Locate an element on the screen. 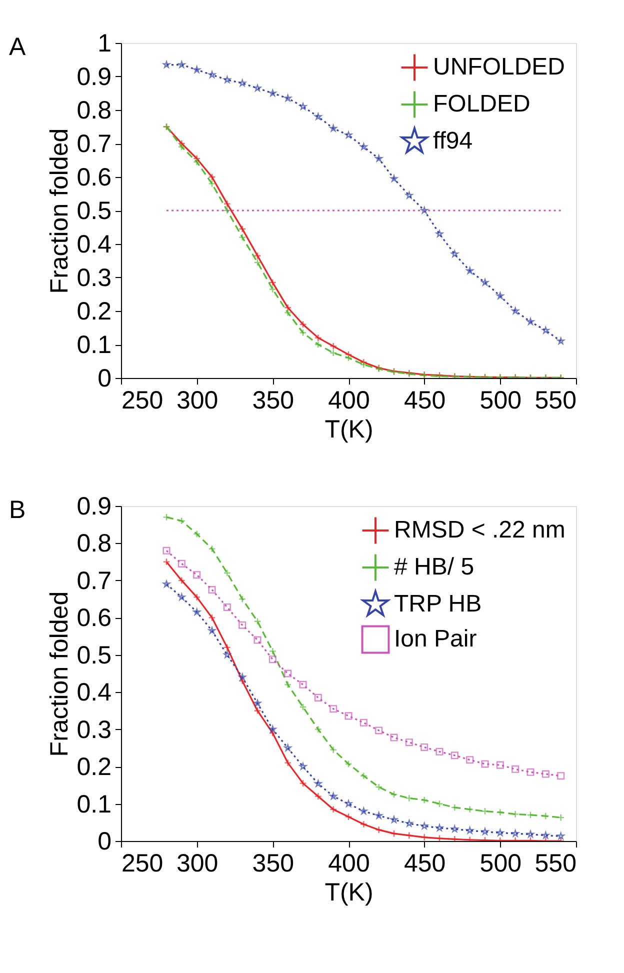  legend-label: RMSD < .22 nm is located at coordinates (480, 530).